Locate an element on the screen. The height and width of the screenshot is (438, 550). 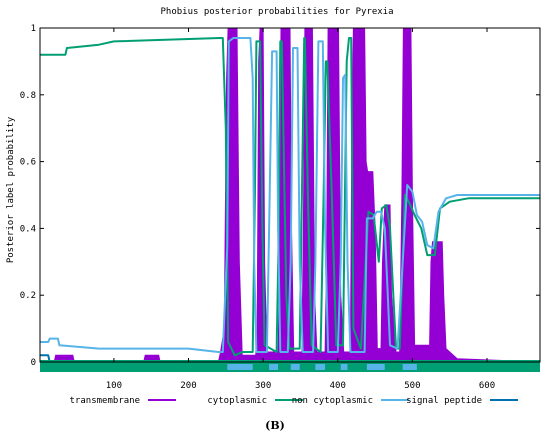
y-tick-label: 0.4 is located at coordinates (28, 229).